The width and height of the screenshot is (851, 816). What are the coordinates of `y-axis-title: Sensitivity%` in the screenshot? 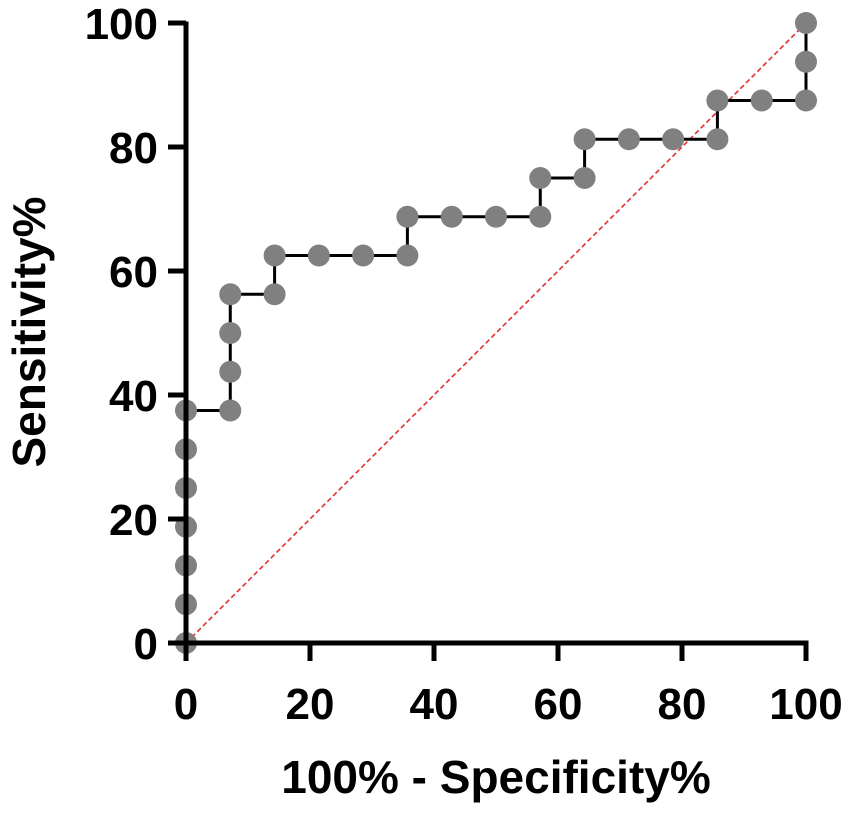 It's located at (29, 332).